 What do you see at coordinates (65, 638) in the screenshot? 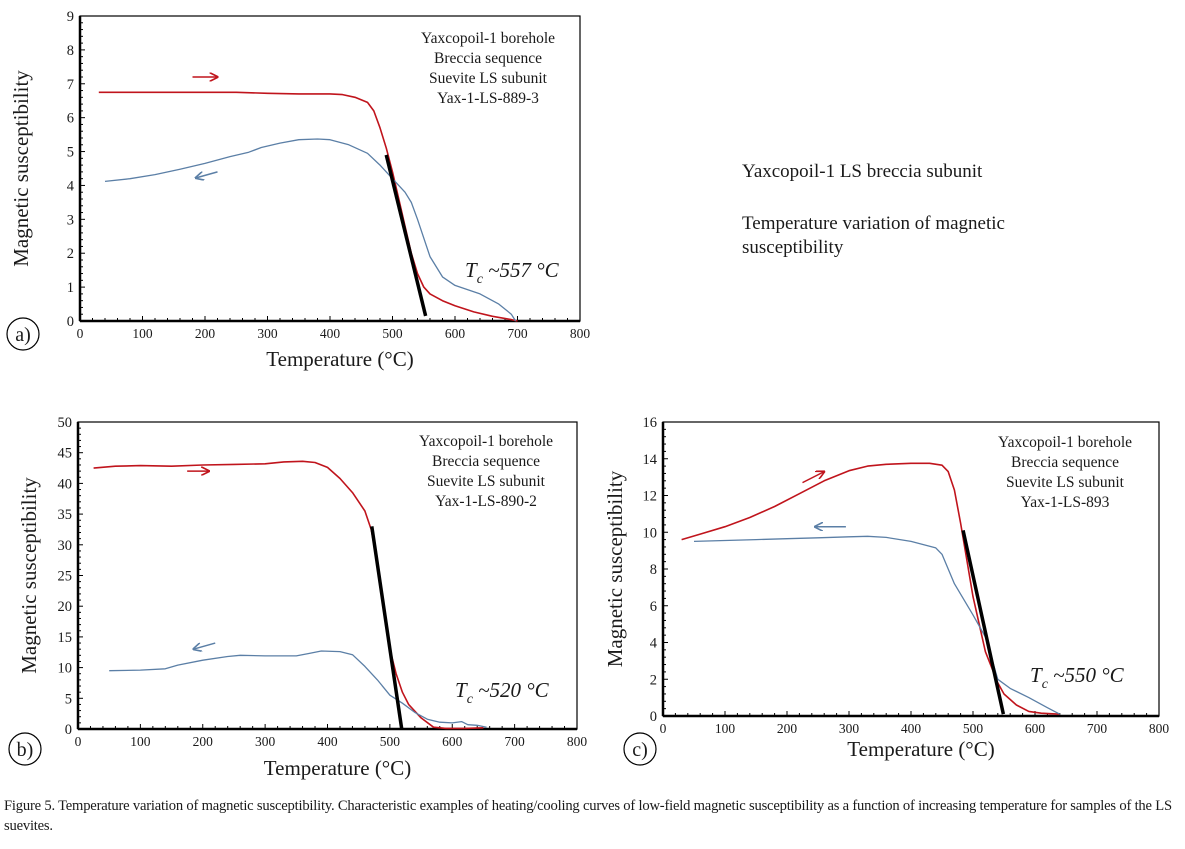
I see `y-tick-label: 15` at bounding box center [65, 638].